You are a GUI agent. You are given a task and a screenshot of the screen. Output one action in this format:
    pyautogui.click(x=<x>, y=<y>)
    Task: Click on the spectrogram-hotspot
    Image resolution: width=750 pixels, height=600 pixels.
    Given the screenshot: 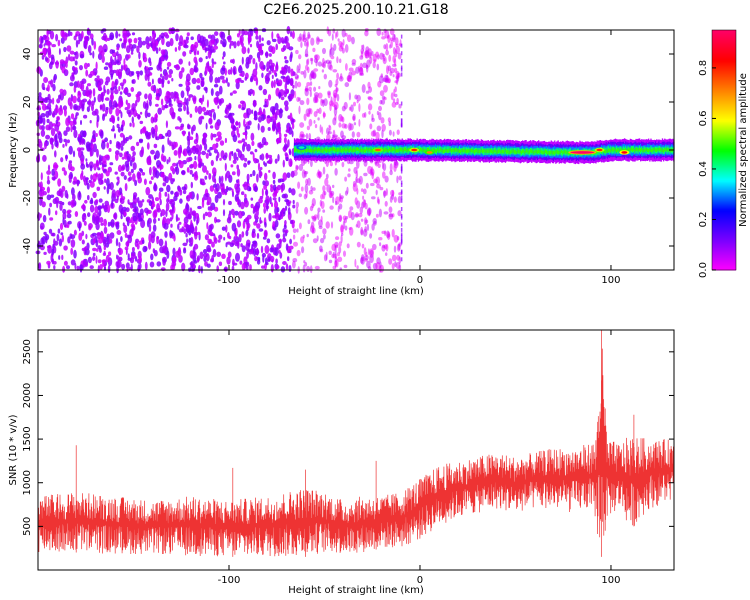 What is the action you would take?
    pyautogui.click(x=429, y=152)
    